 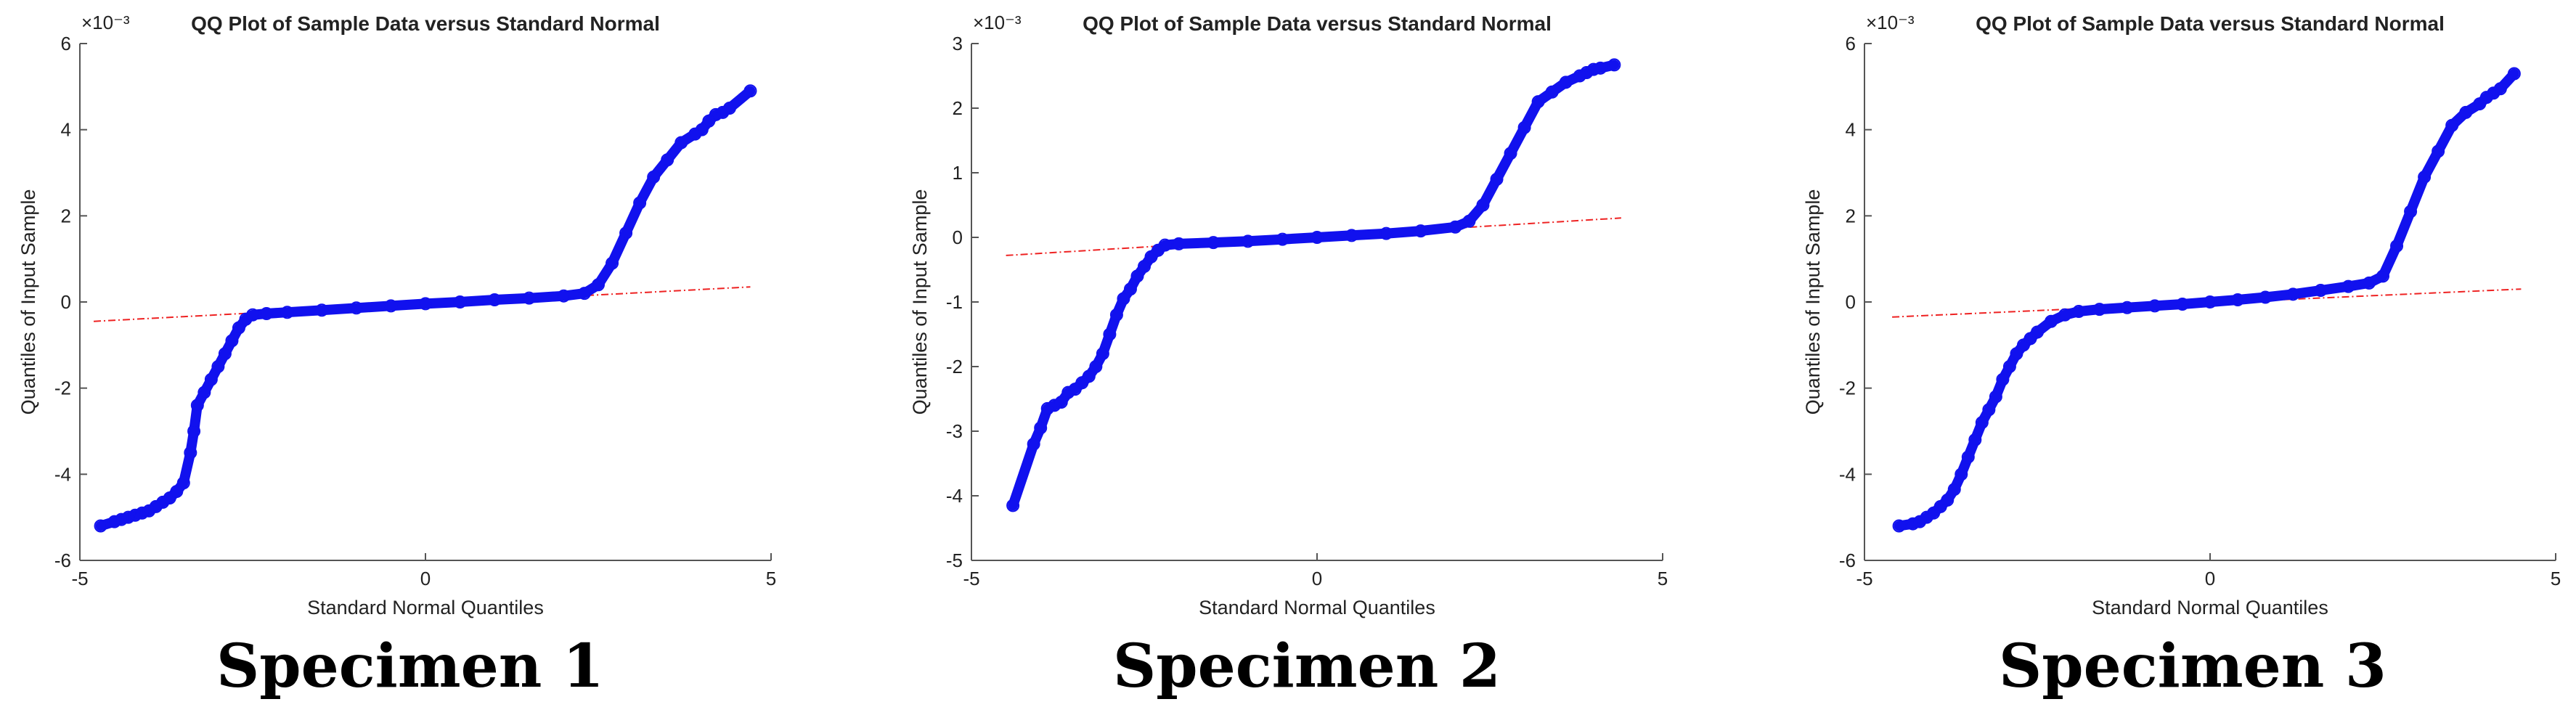 What do you see at coordinates (954, 560) in the screenshot?
I see `y-tick-label: -5` at bounding box center [954, 560].